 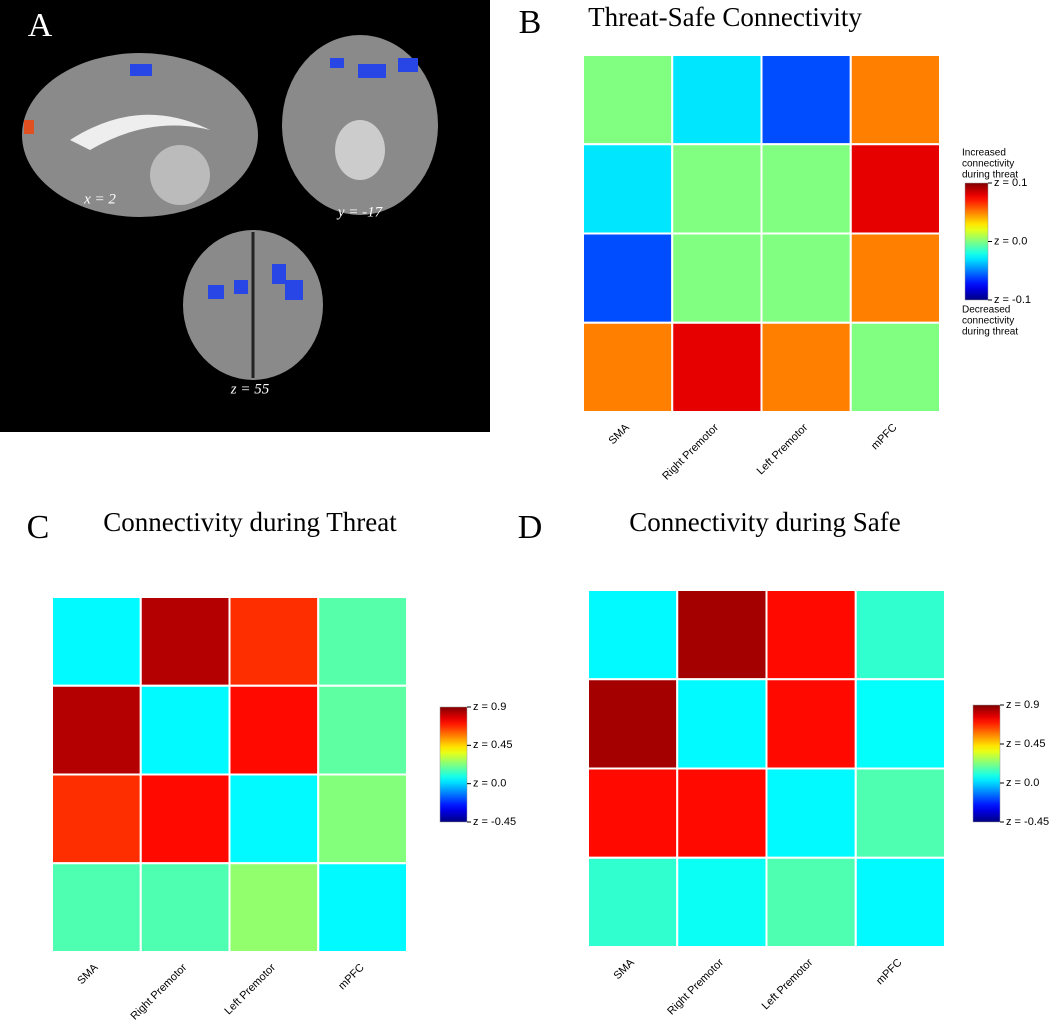 What do you see at coordinates (99, 199) in the screenshot?
I see `slice-label: x = 2` at bounding box center [99, 199].